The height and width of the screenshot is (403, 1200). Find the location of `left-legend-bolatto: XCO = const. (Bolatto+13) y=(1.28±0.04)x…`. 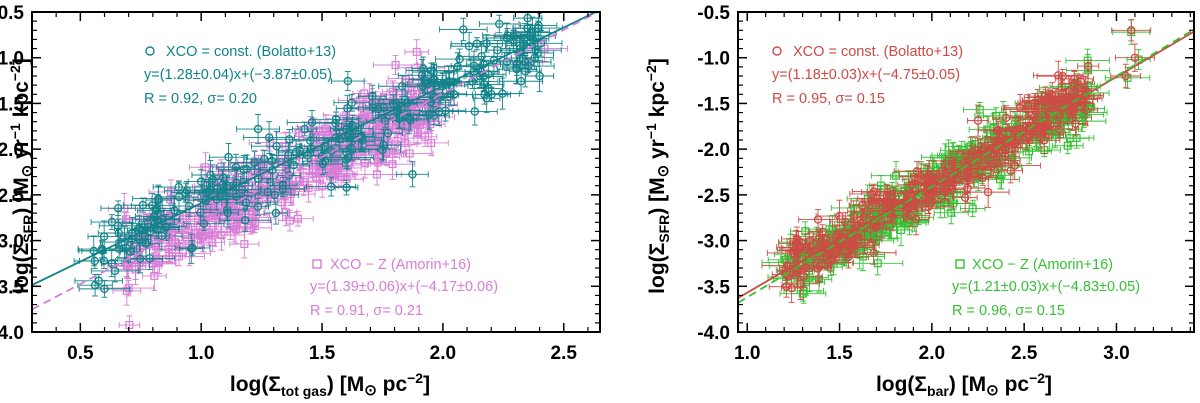

left-legend-bolatto: XCO = const. (Bolatto+13) y=(1.28±0.04)x… is located at coordinates (240, 75).